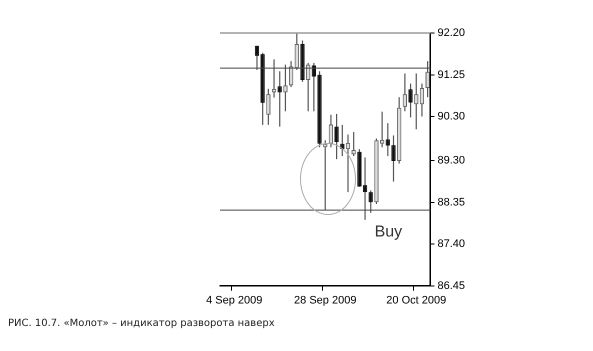  What do you see at coordinates (451, 286) in the screenshot?
I see `y-tick-label: 86.45` at bounding box center [451, 286].